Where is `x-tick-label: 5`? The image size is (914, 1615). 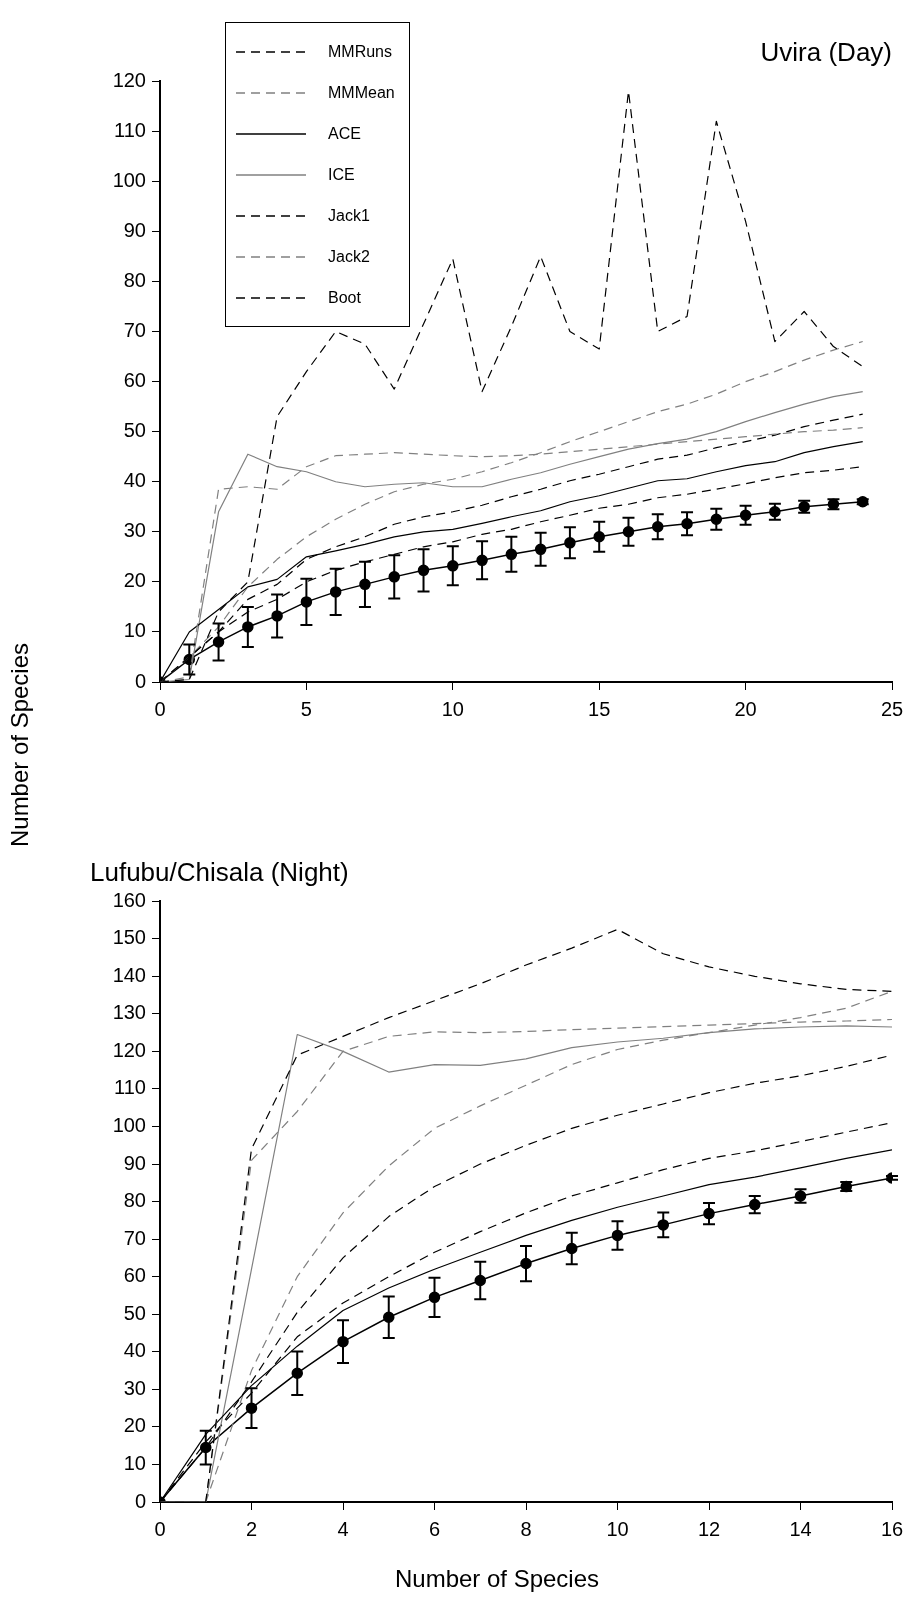 x-tick-label: 5 is located at coordinates (306, 708).